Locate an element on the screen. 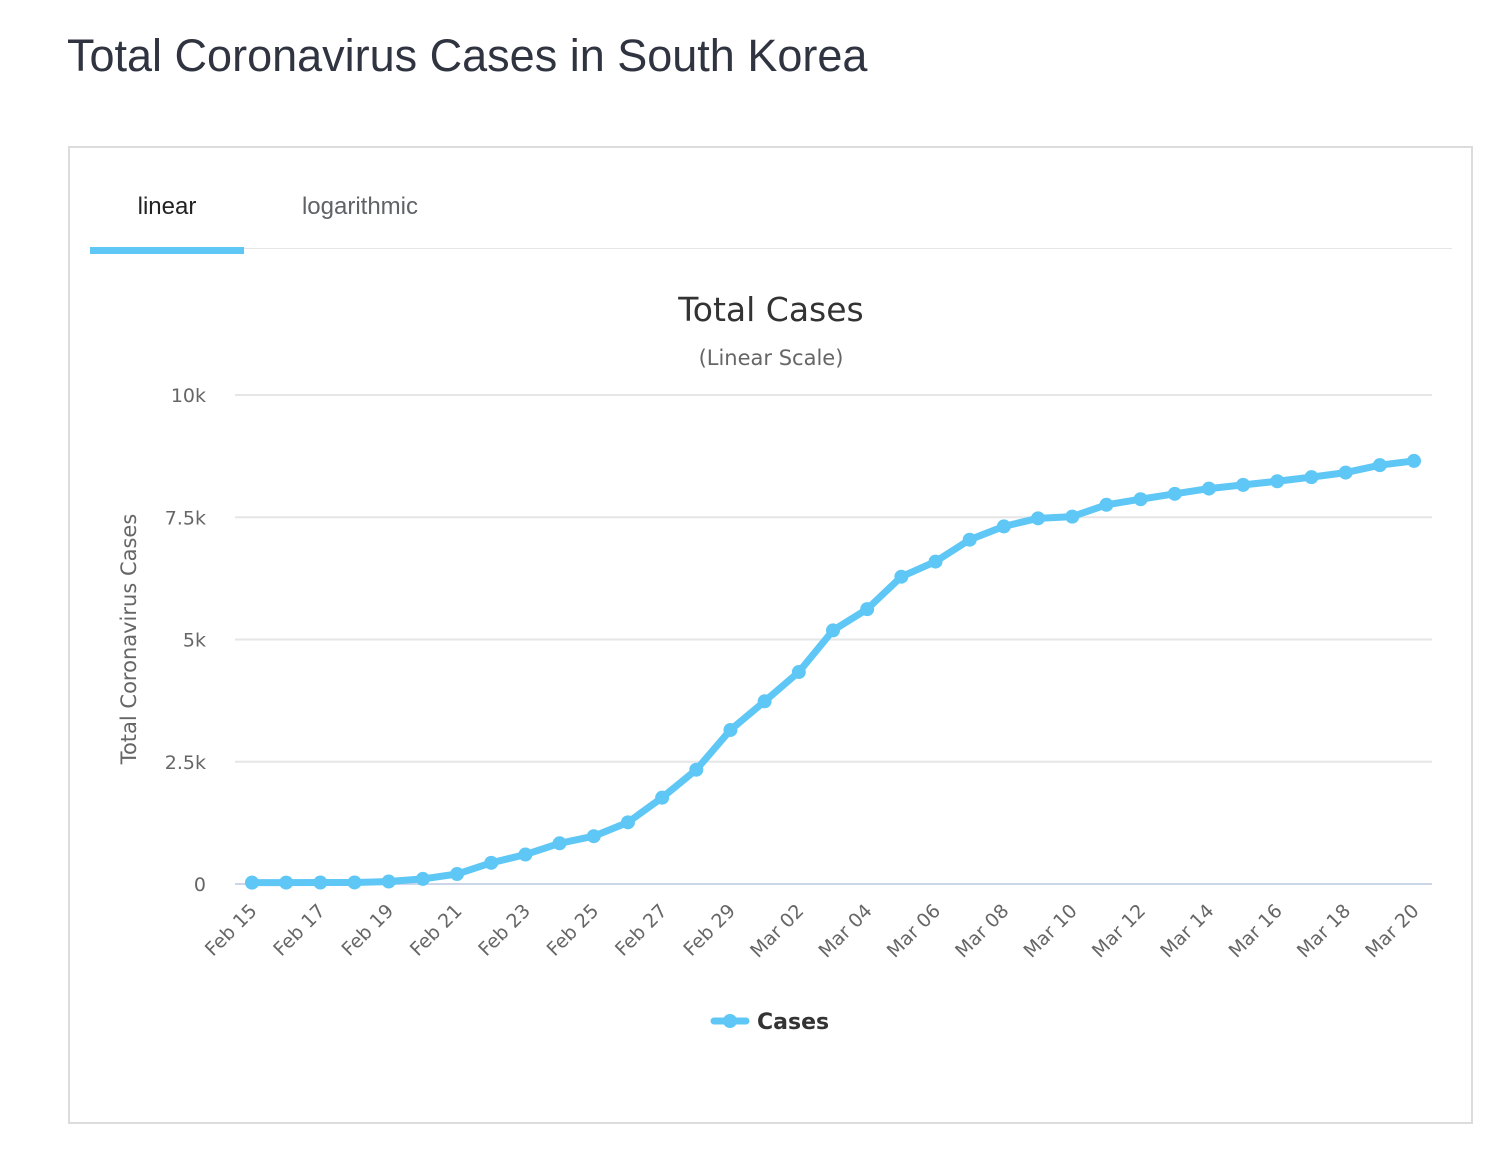 This screenshot has width=1492, height=1160. chart-subtitle: (Linear Scale) is located at coordinates (771, 358).